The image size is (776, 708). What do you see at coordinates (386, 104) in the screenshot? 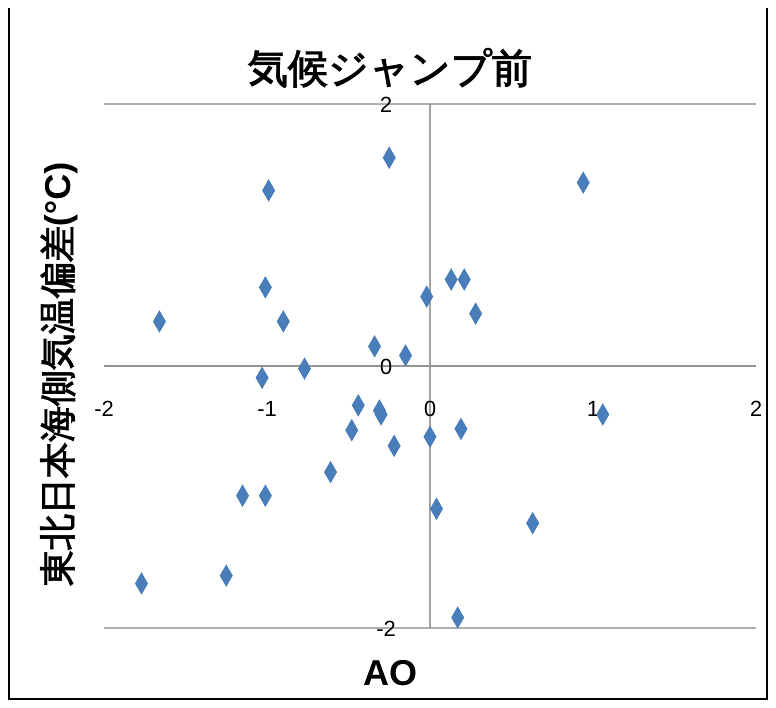
I see `y-tick-label: 2` at bounding box center [386, 104].